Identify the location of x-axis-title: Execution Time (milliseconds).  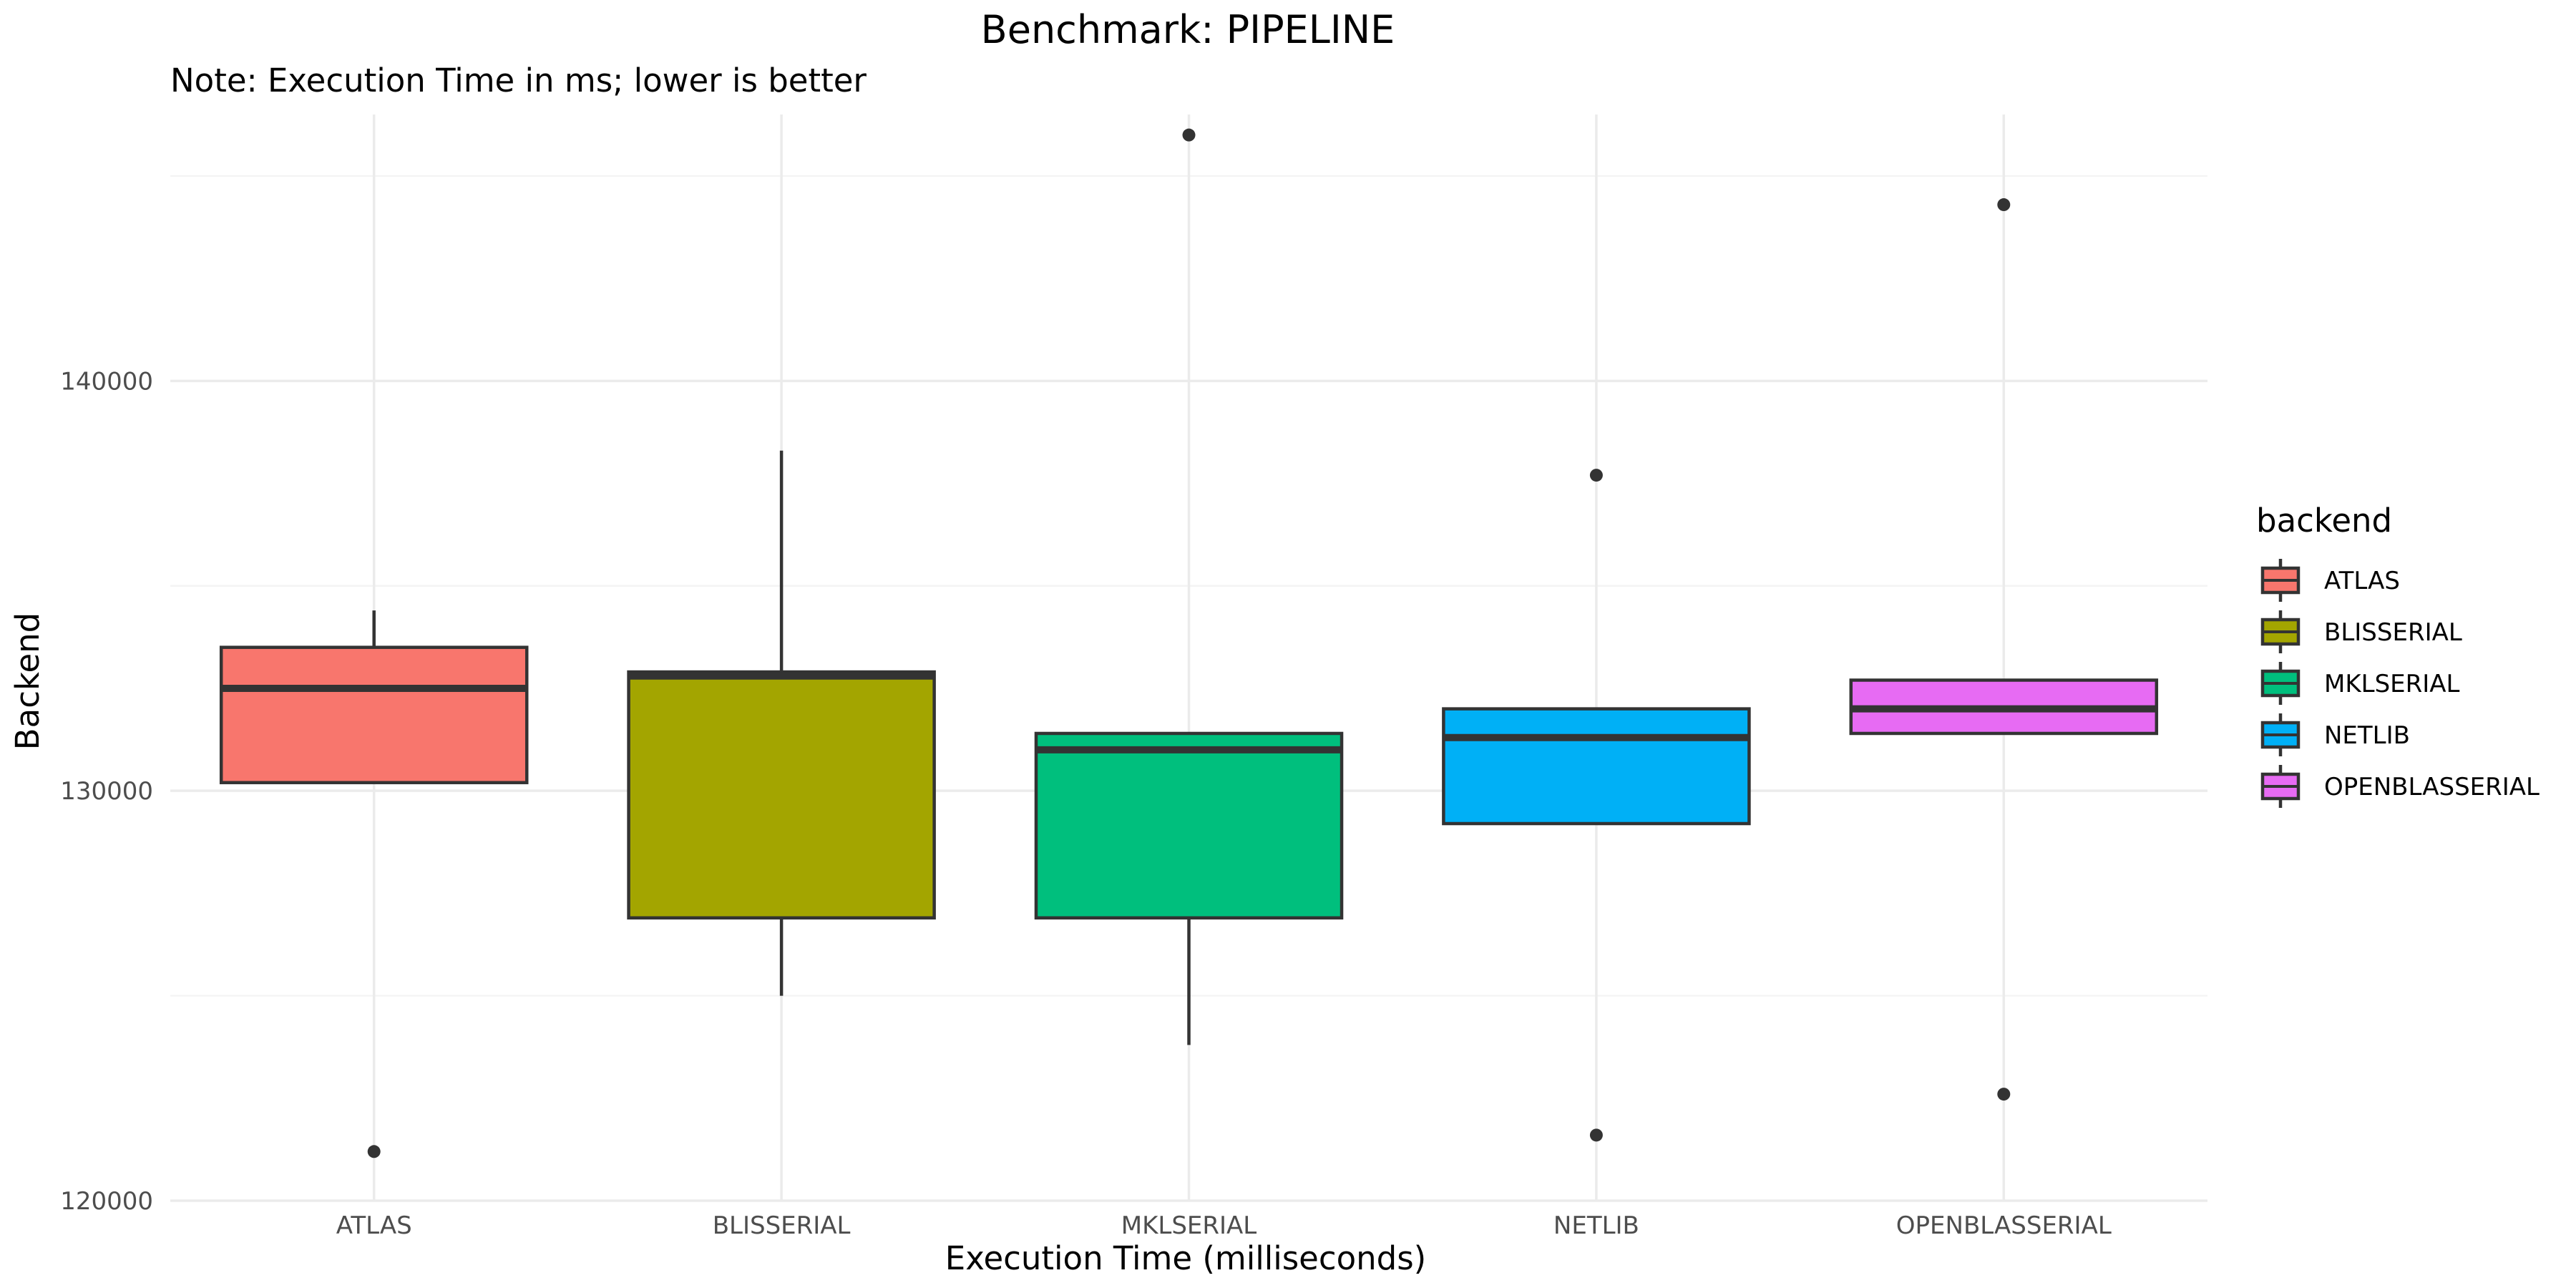
(1185, 1258).